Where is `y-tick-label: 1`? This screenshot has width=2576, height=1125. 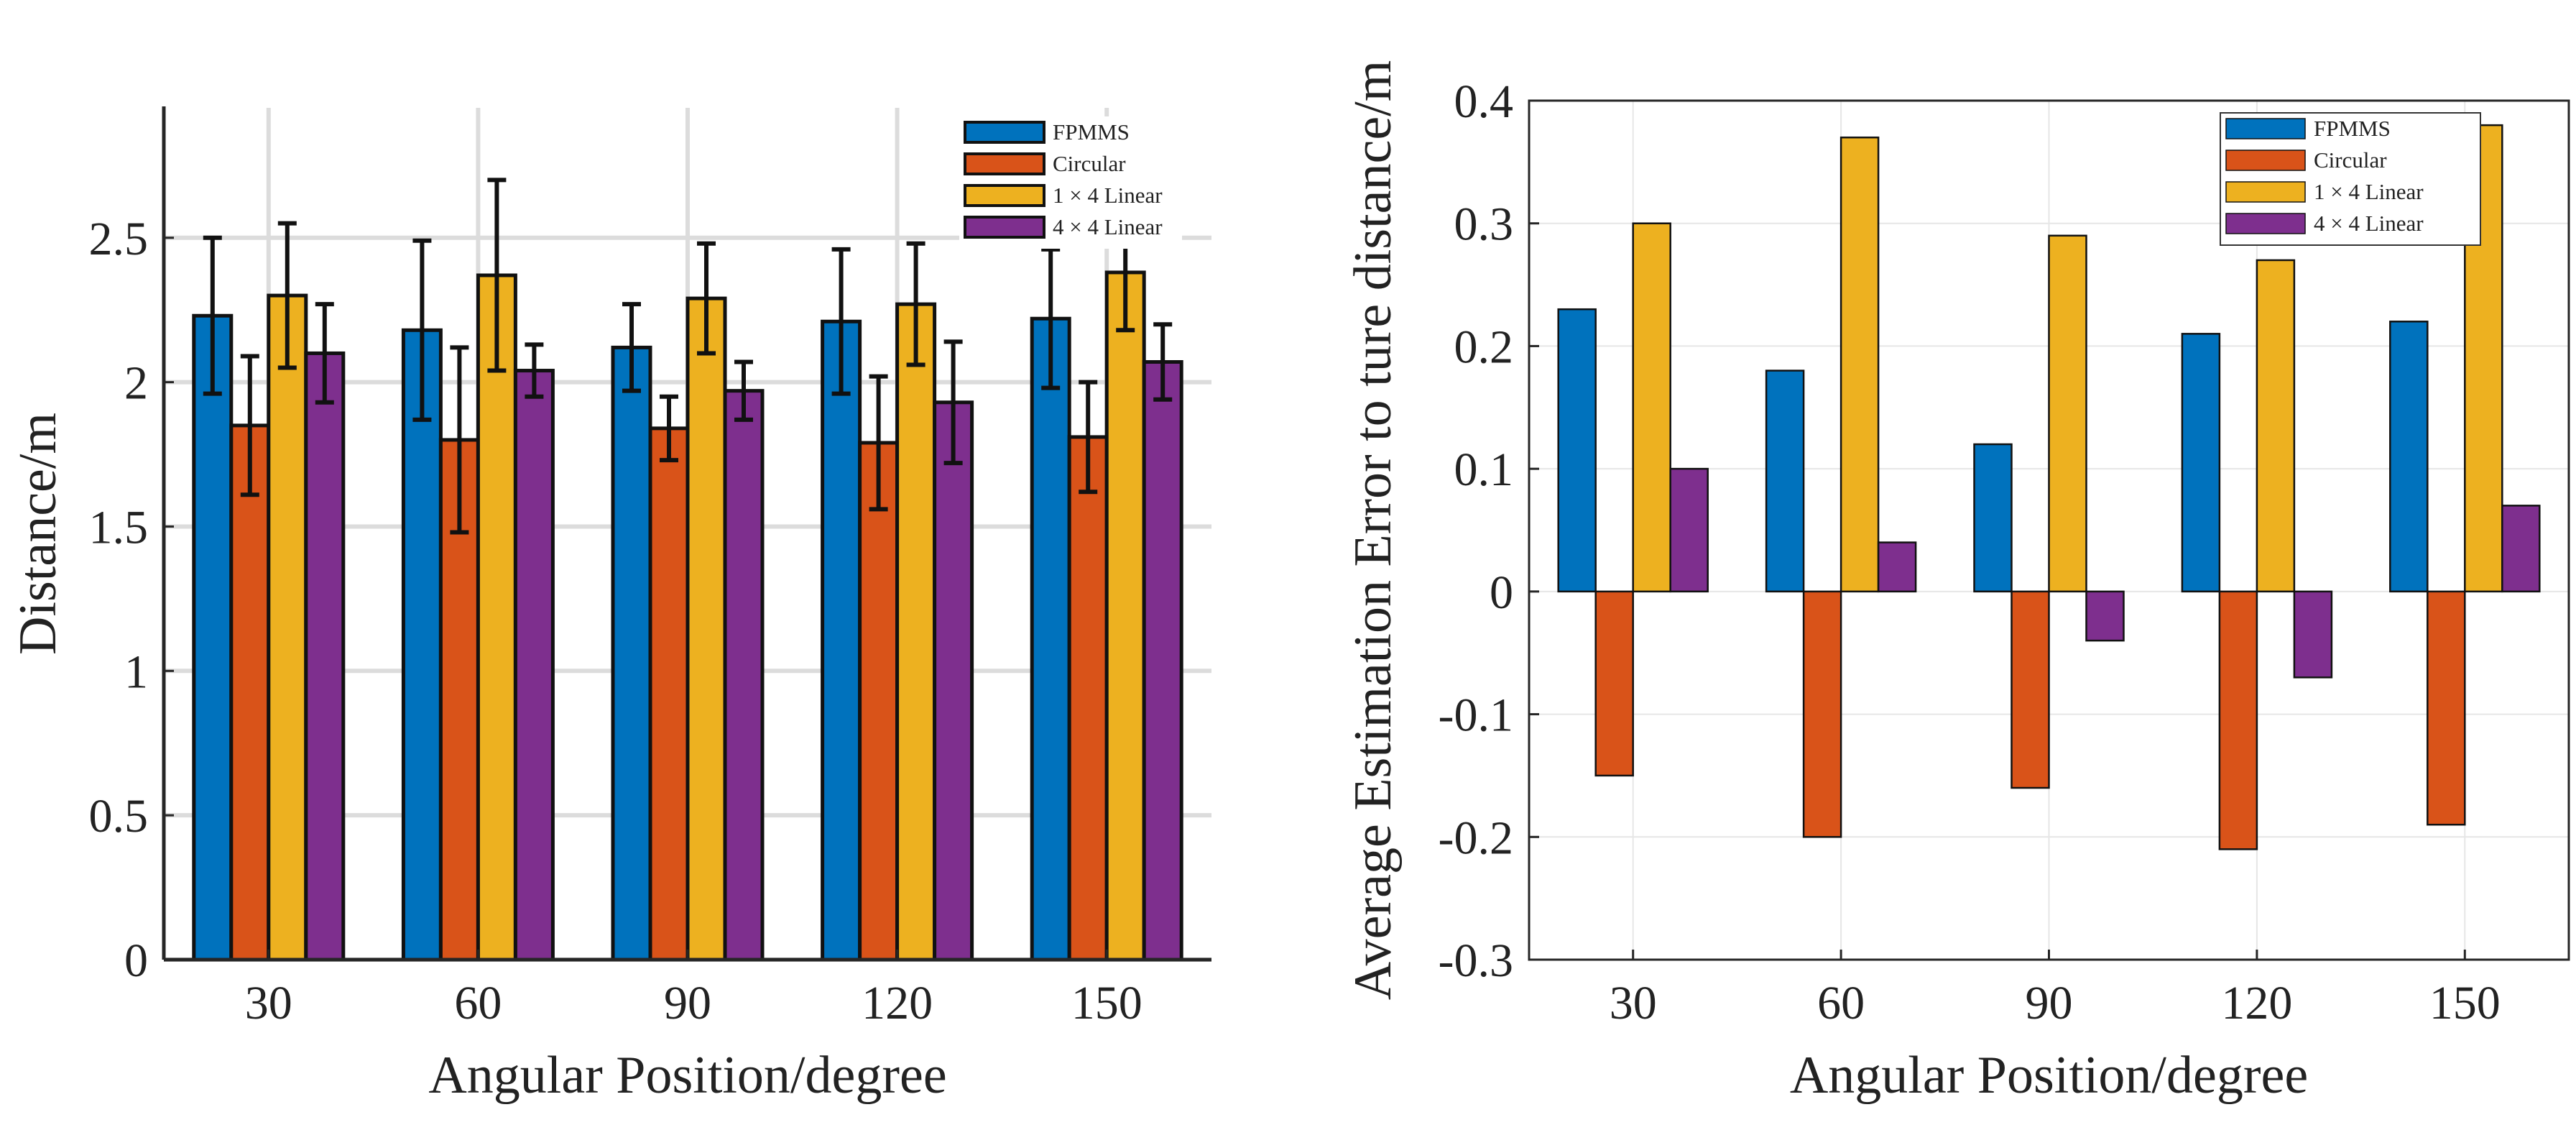
y-tick-label: 1 is located at coordinates (136, 672).